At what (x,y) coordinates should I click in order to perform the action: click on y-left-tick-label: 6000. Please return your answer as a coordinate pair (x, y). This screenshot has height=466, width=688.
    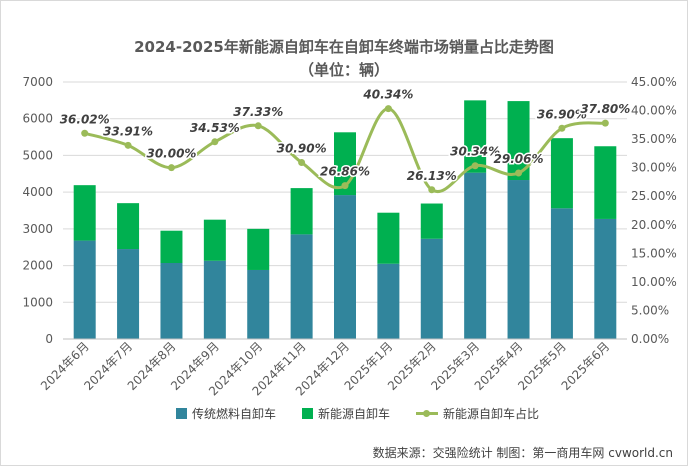
    Looking at the image, I should click on (37, 119).